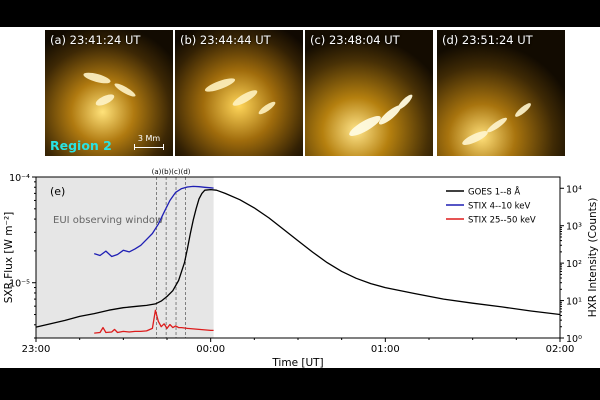 The width and height of the screenshot is (600, 400). I want to click on scale-bar, so click(149, 147).